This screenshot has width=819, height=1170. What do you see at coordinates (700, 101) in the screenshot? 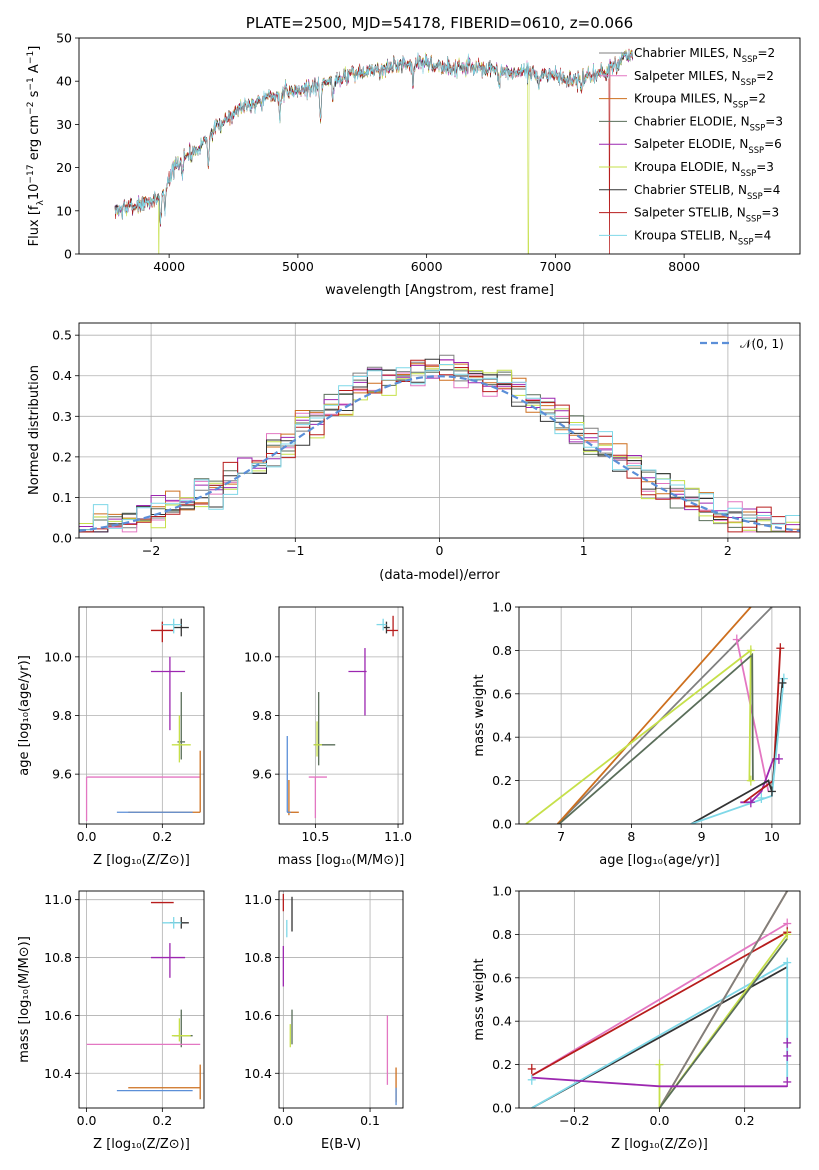
I see `legend-label: Kroupa MILES, NSSP=2` at bounding box center [700, 101].